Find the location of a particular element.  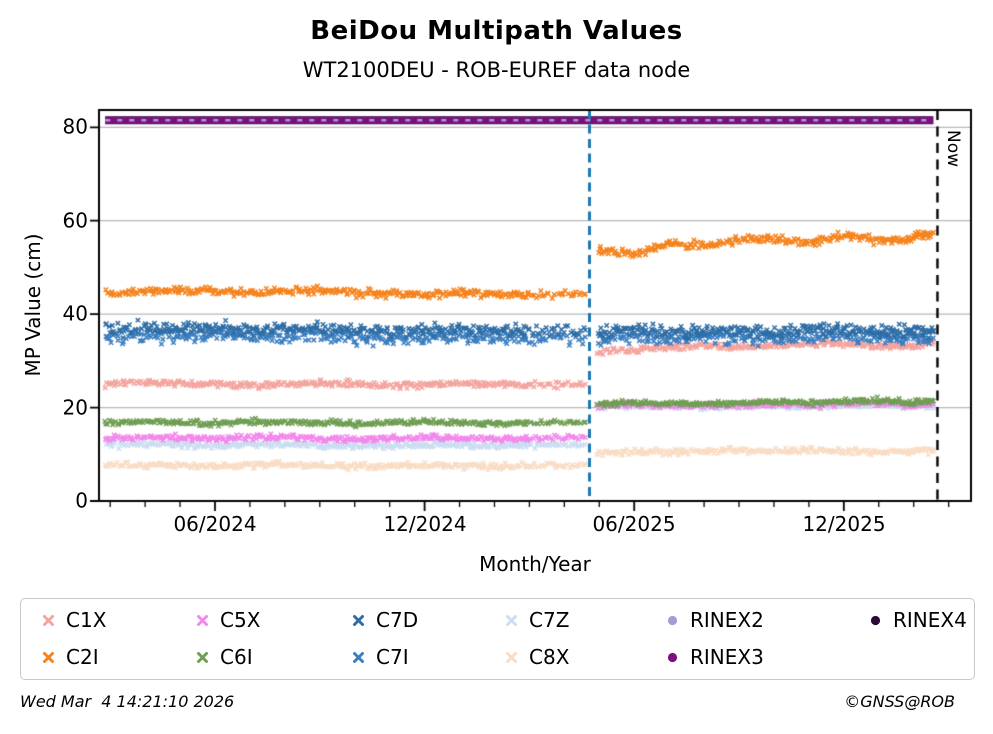

legend-item-c8x: C8X is located at coordinates (537, 657).